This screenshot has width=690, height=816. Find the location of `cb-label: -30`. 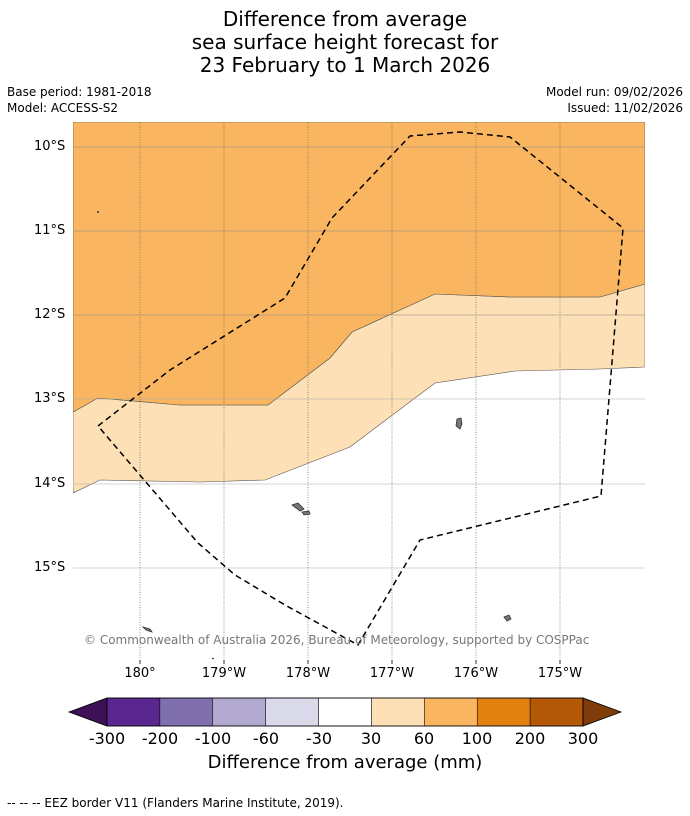

cb-label: -30 is located at coordinates (319, 738).